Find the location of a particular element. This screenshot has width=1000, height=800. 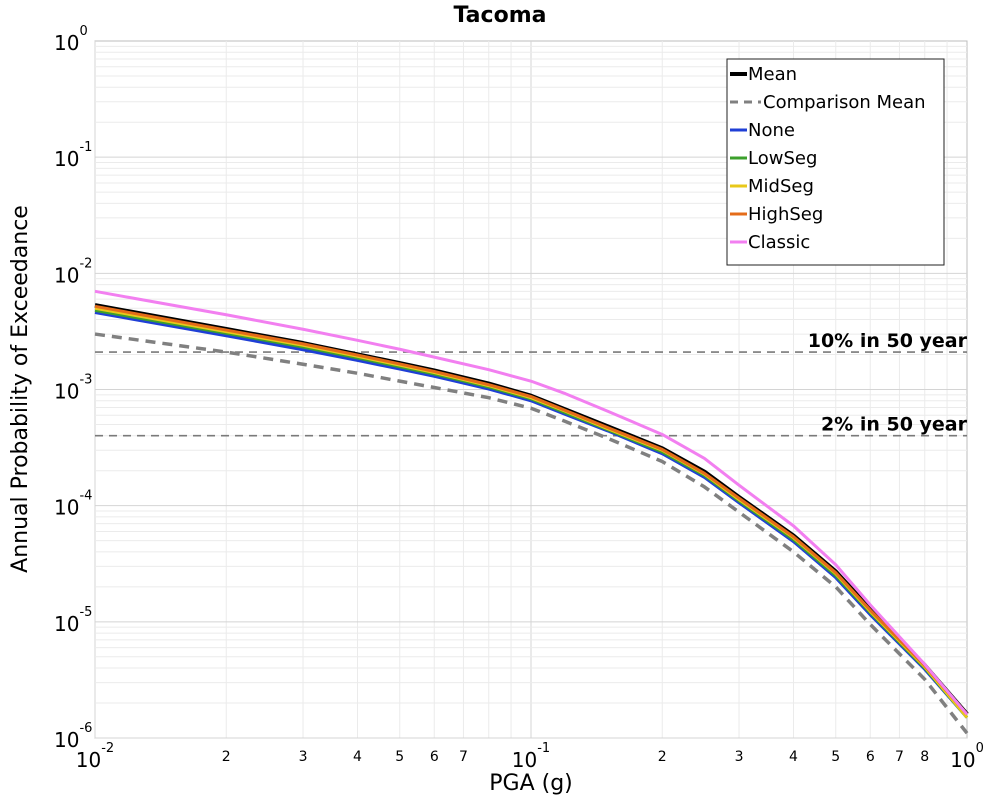

y-major-tick-label: 10⁻⁶ is located at coordinates (73, 736).